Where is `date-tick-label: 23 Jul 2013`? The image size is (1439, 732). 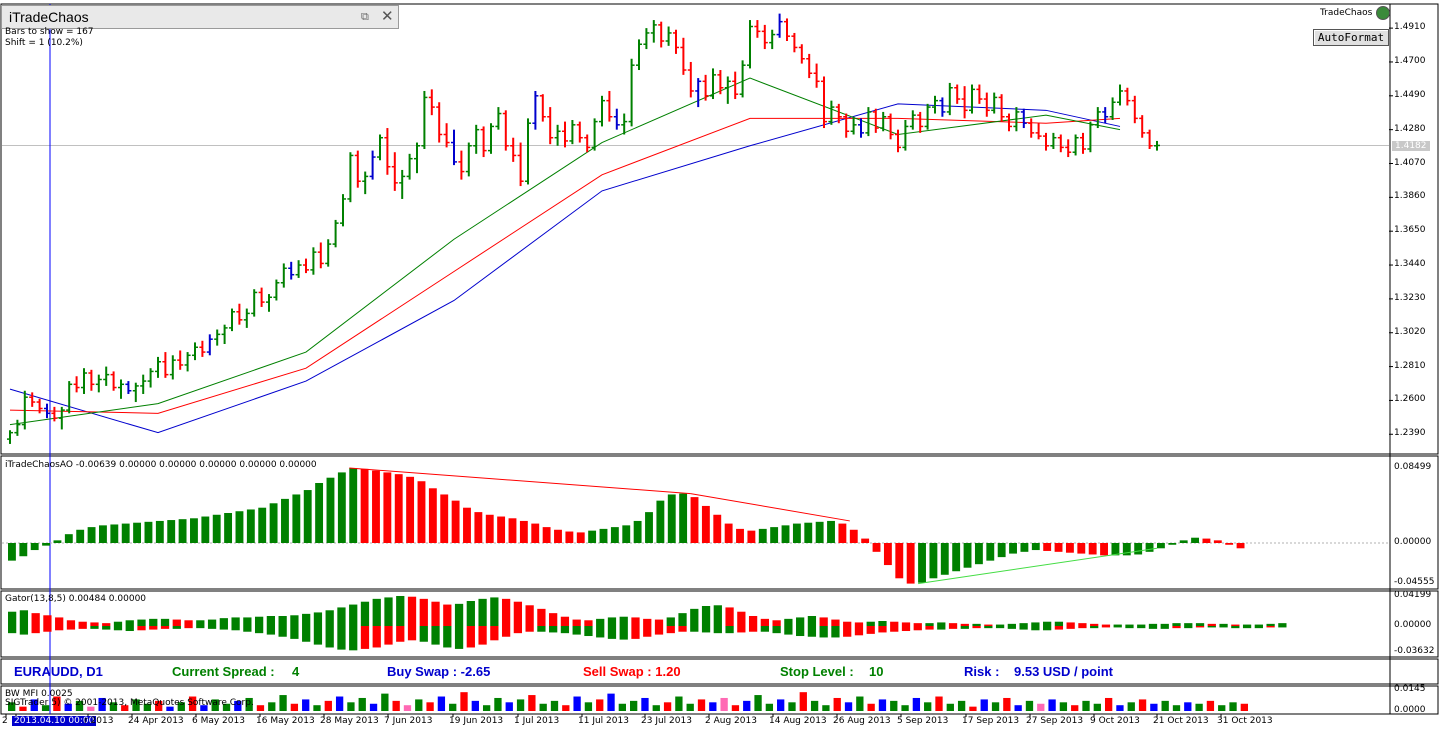
date-tick-label: 23 Jul 2013 is located at coordinates (666, 721).